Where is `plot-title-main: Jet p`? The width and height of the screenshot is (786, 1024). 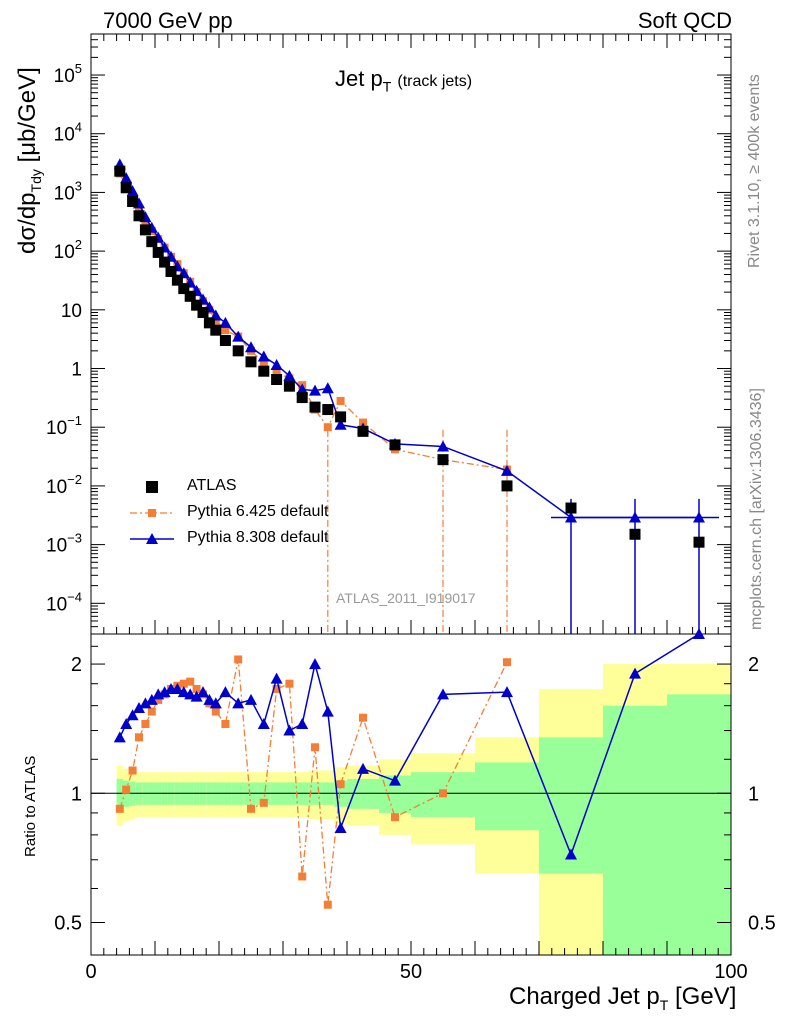 plot-title-main: Jet p is located at coordinates (359, 78).